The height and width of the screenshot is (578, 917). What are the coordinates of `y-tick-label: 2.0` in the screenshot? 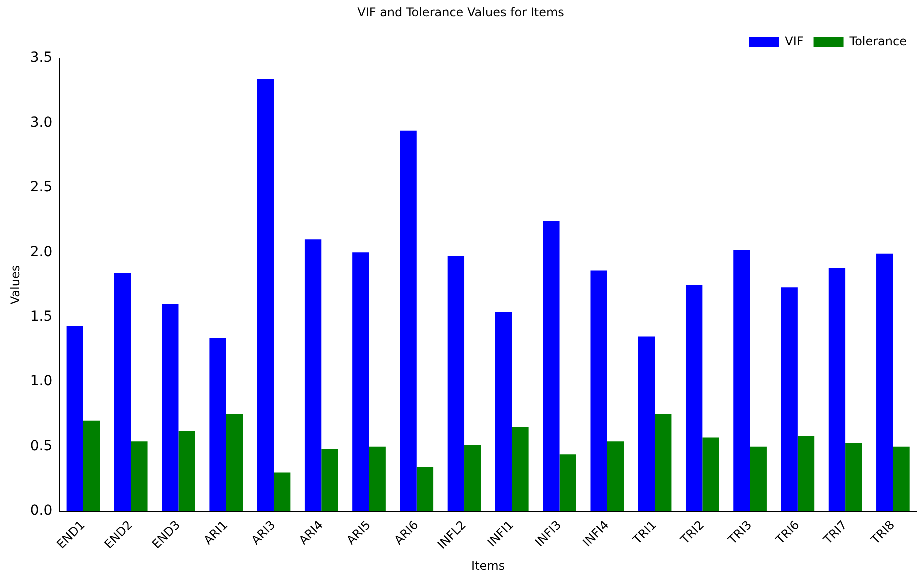 It's located at (41, 252).